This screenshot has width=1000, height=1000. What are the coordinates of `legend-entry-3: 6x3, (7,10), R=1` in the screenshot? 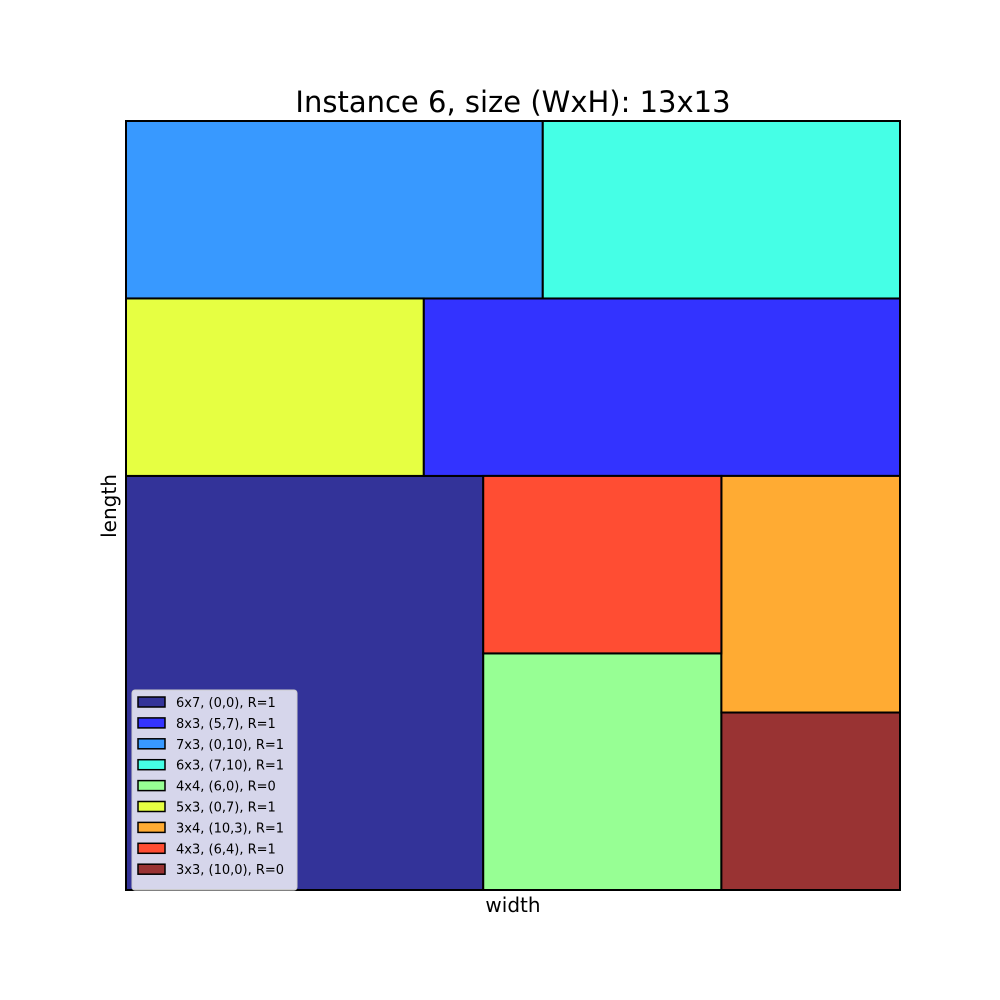 It's located at (230, 766).